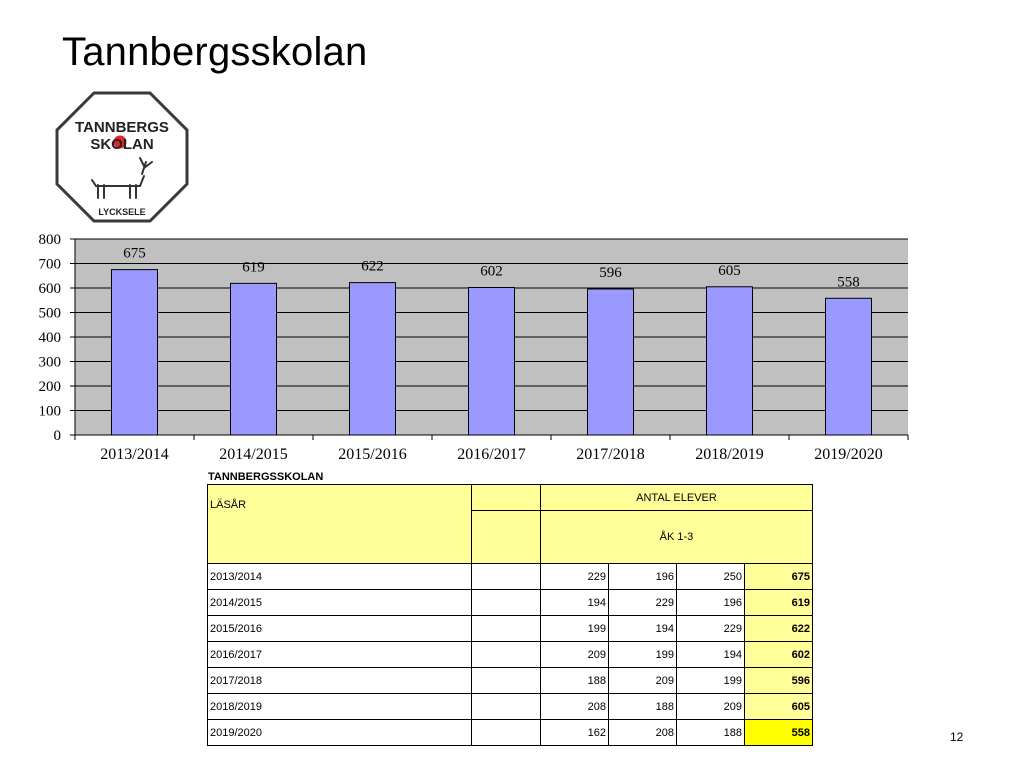 This screenshot has height=768, width=1024. I want to click on table-row: 2019/2020 162 208 188 558, so click(510, 732).